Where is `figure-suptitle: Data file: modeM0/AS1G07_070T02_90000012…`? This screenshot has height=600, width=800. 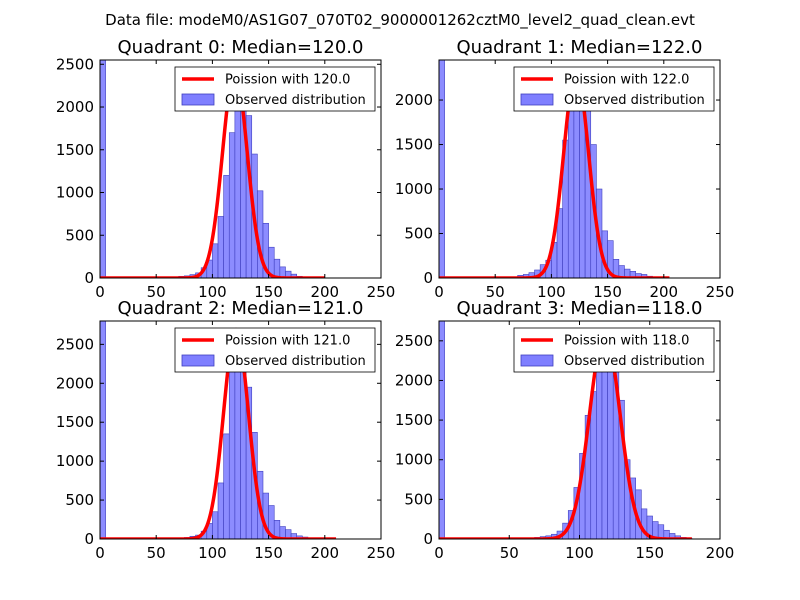
figure-suptitle: Data file: modeM0/AS1G07_070T02_90000012… is located at coordinates (400, 20).